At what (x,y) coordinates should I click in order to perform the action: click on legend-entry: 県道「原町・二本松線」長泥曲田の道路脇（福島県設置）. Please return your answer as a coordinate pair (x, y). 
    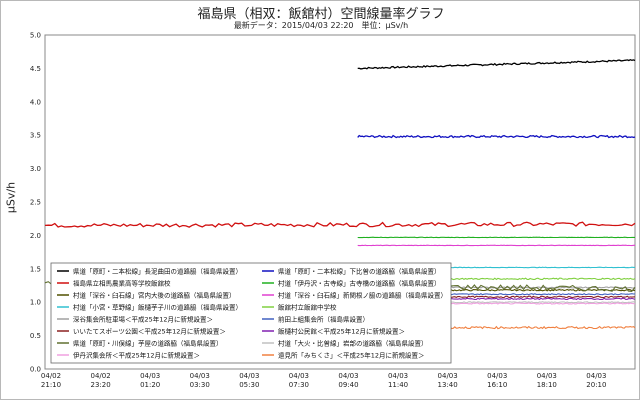
    Looking at the image, I should click on (157, 271).